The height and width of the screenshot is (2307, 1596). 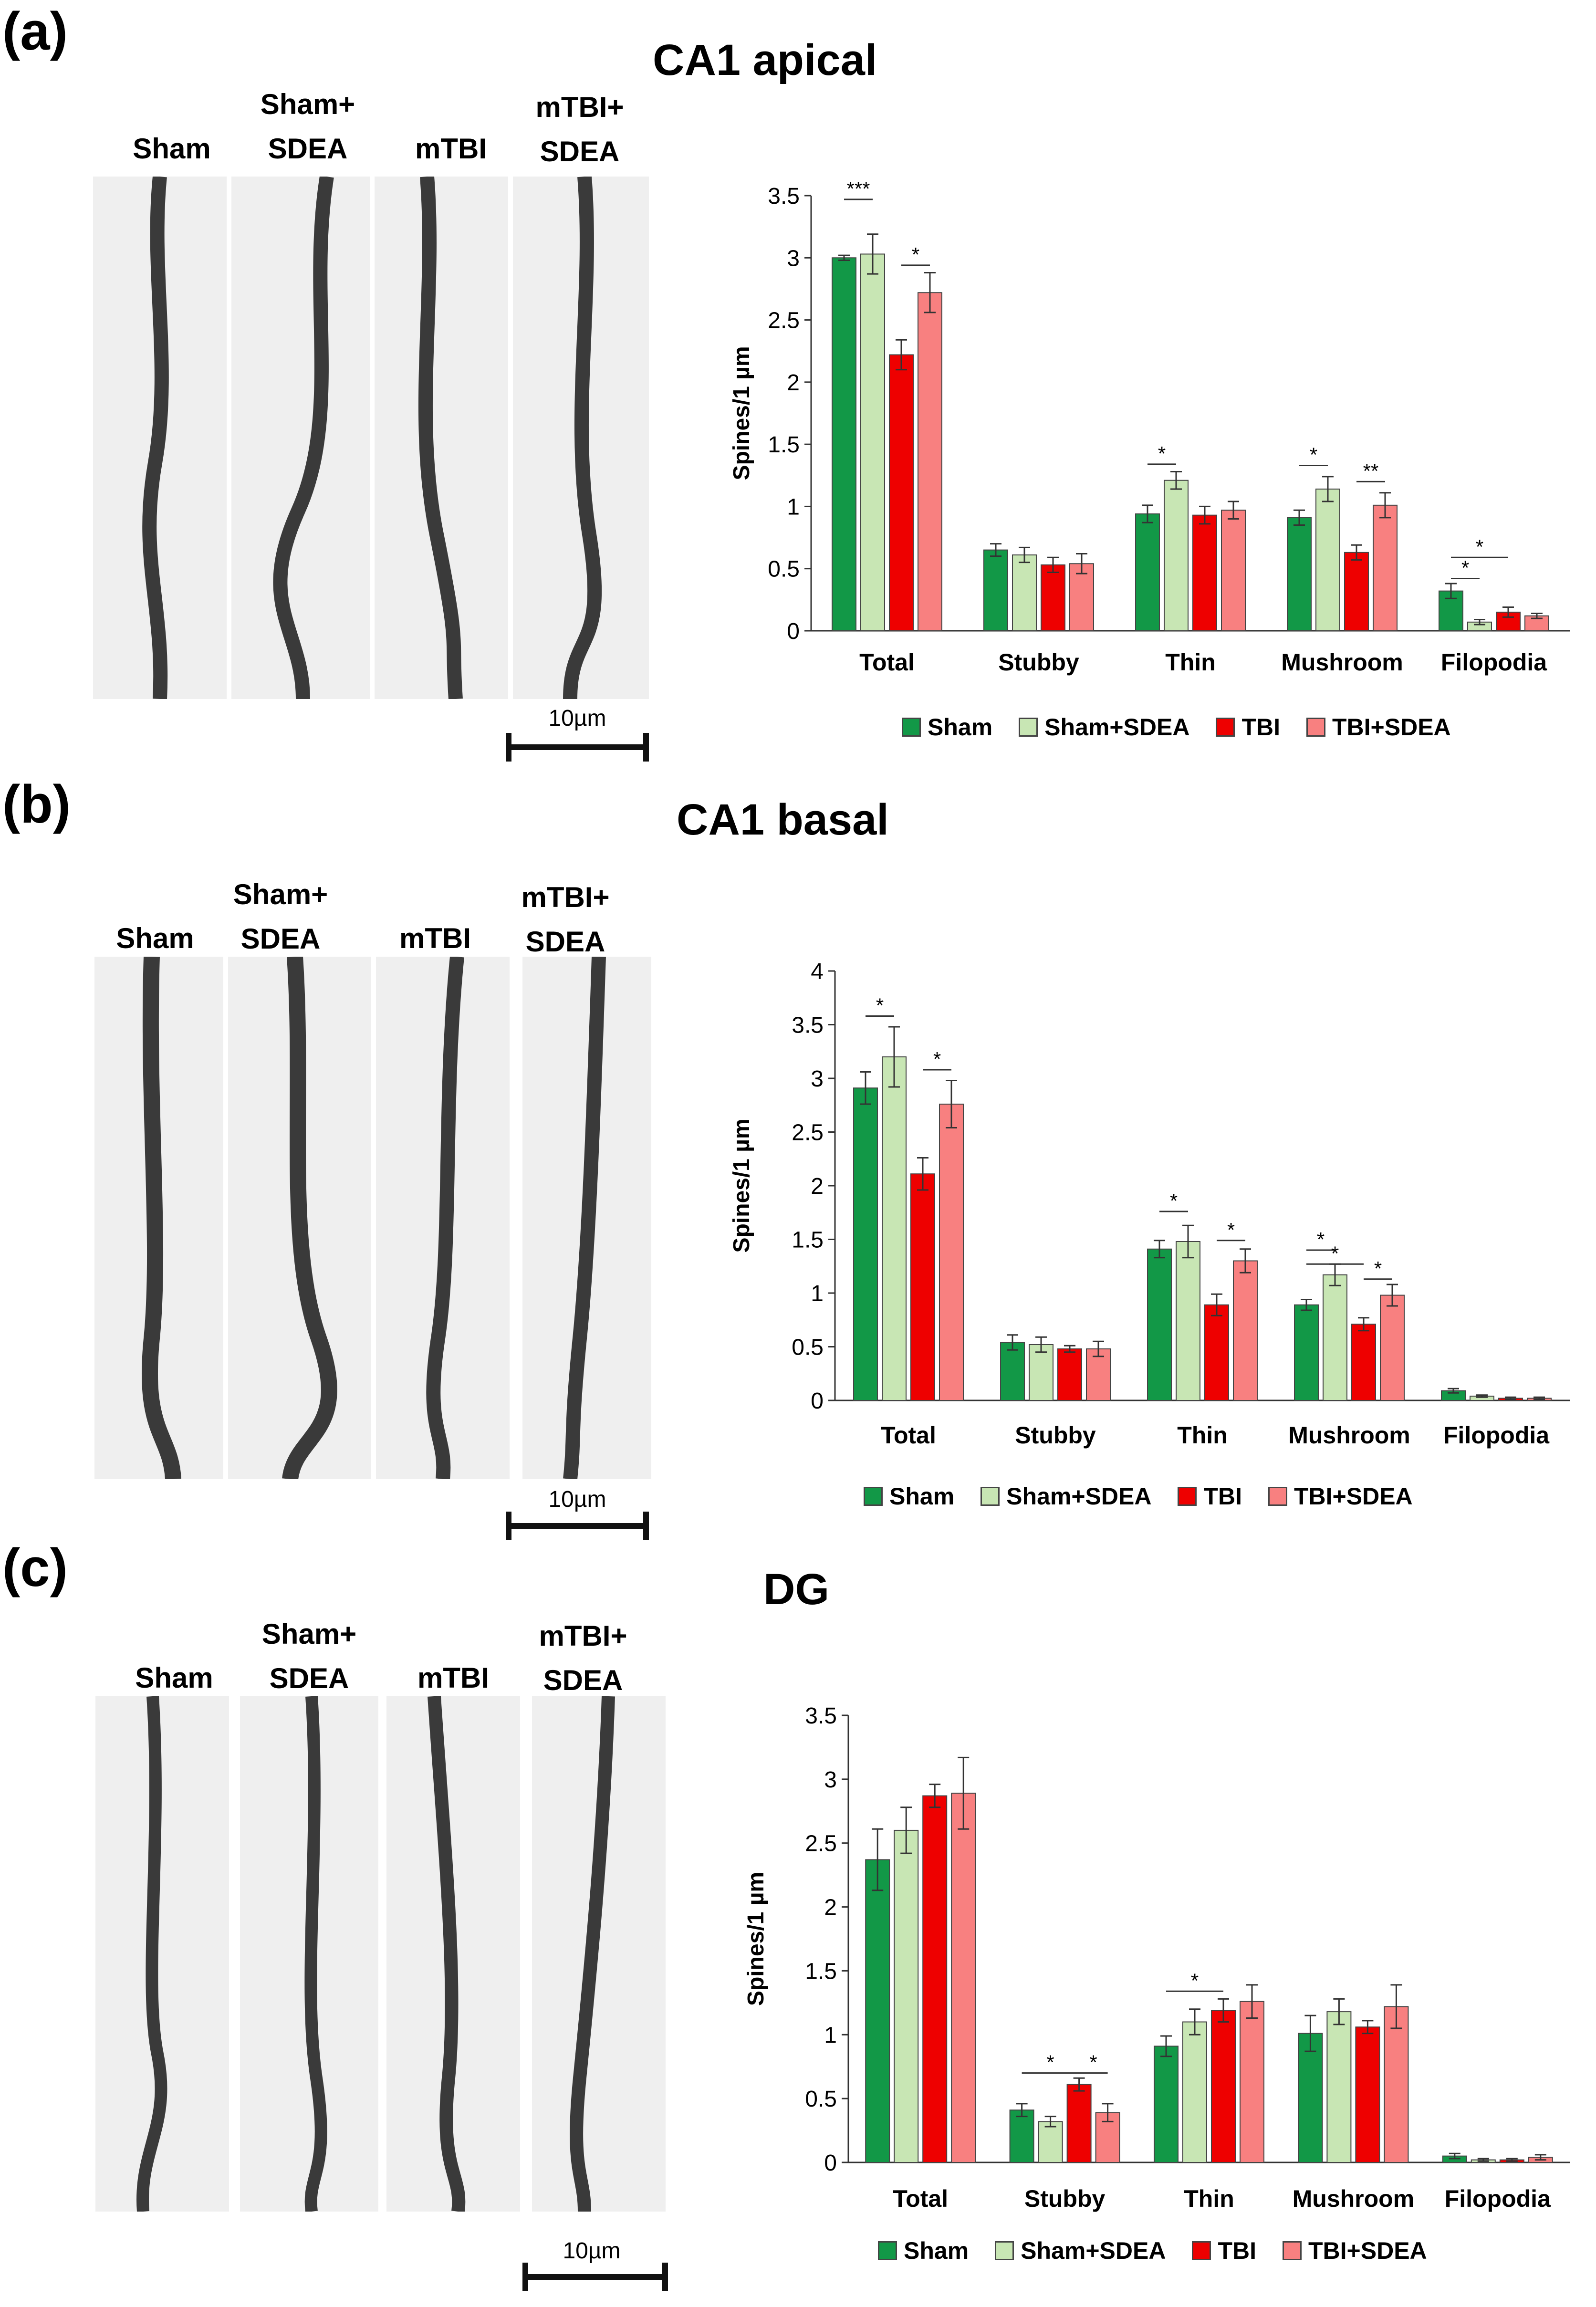 I want to click on micrograph-sham, so click(x=158, y=1218).